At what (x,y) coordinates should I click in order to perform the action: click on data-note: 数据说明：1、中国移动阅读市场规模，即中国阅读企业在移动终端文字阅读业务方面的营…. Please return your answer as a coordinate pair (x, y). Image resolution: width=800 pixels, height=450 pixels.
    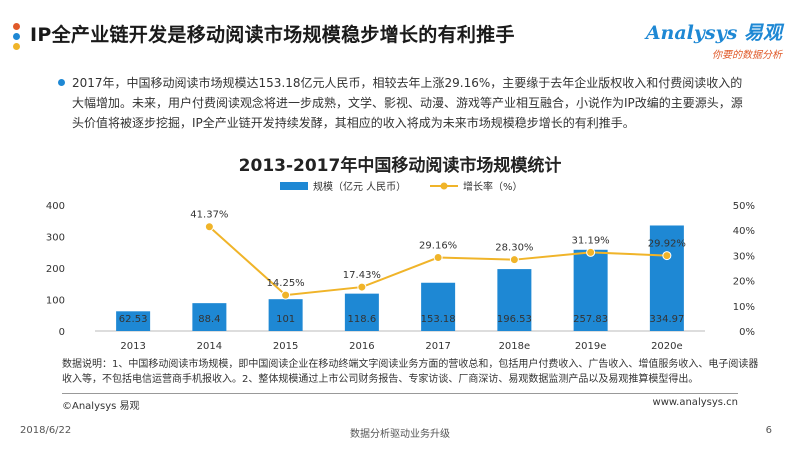
    Looking at the image, I should click on (410, 372).